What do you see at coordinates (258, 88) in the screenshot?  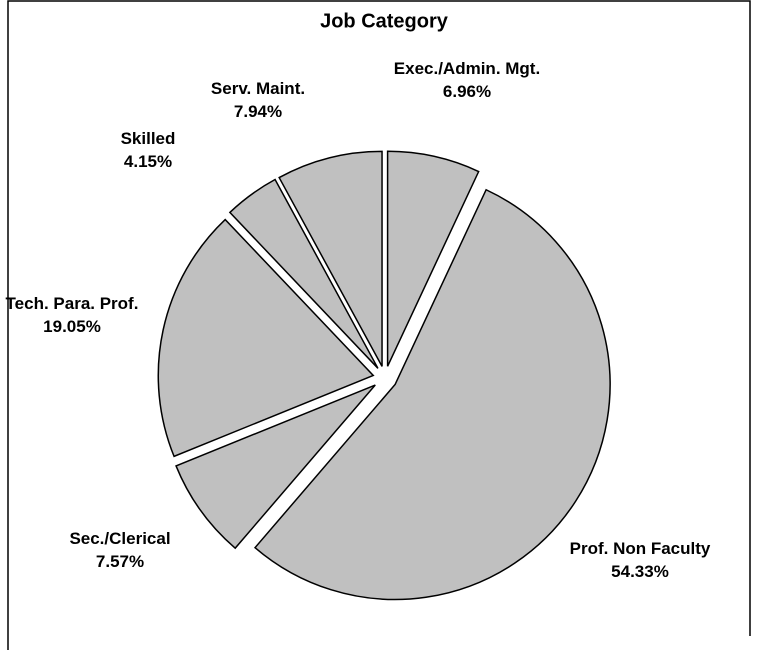 I see `slice-category: Serv. Maint.` at bounding box center [258, 88].